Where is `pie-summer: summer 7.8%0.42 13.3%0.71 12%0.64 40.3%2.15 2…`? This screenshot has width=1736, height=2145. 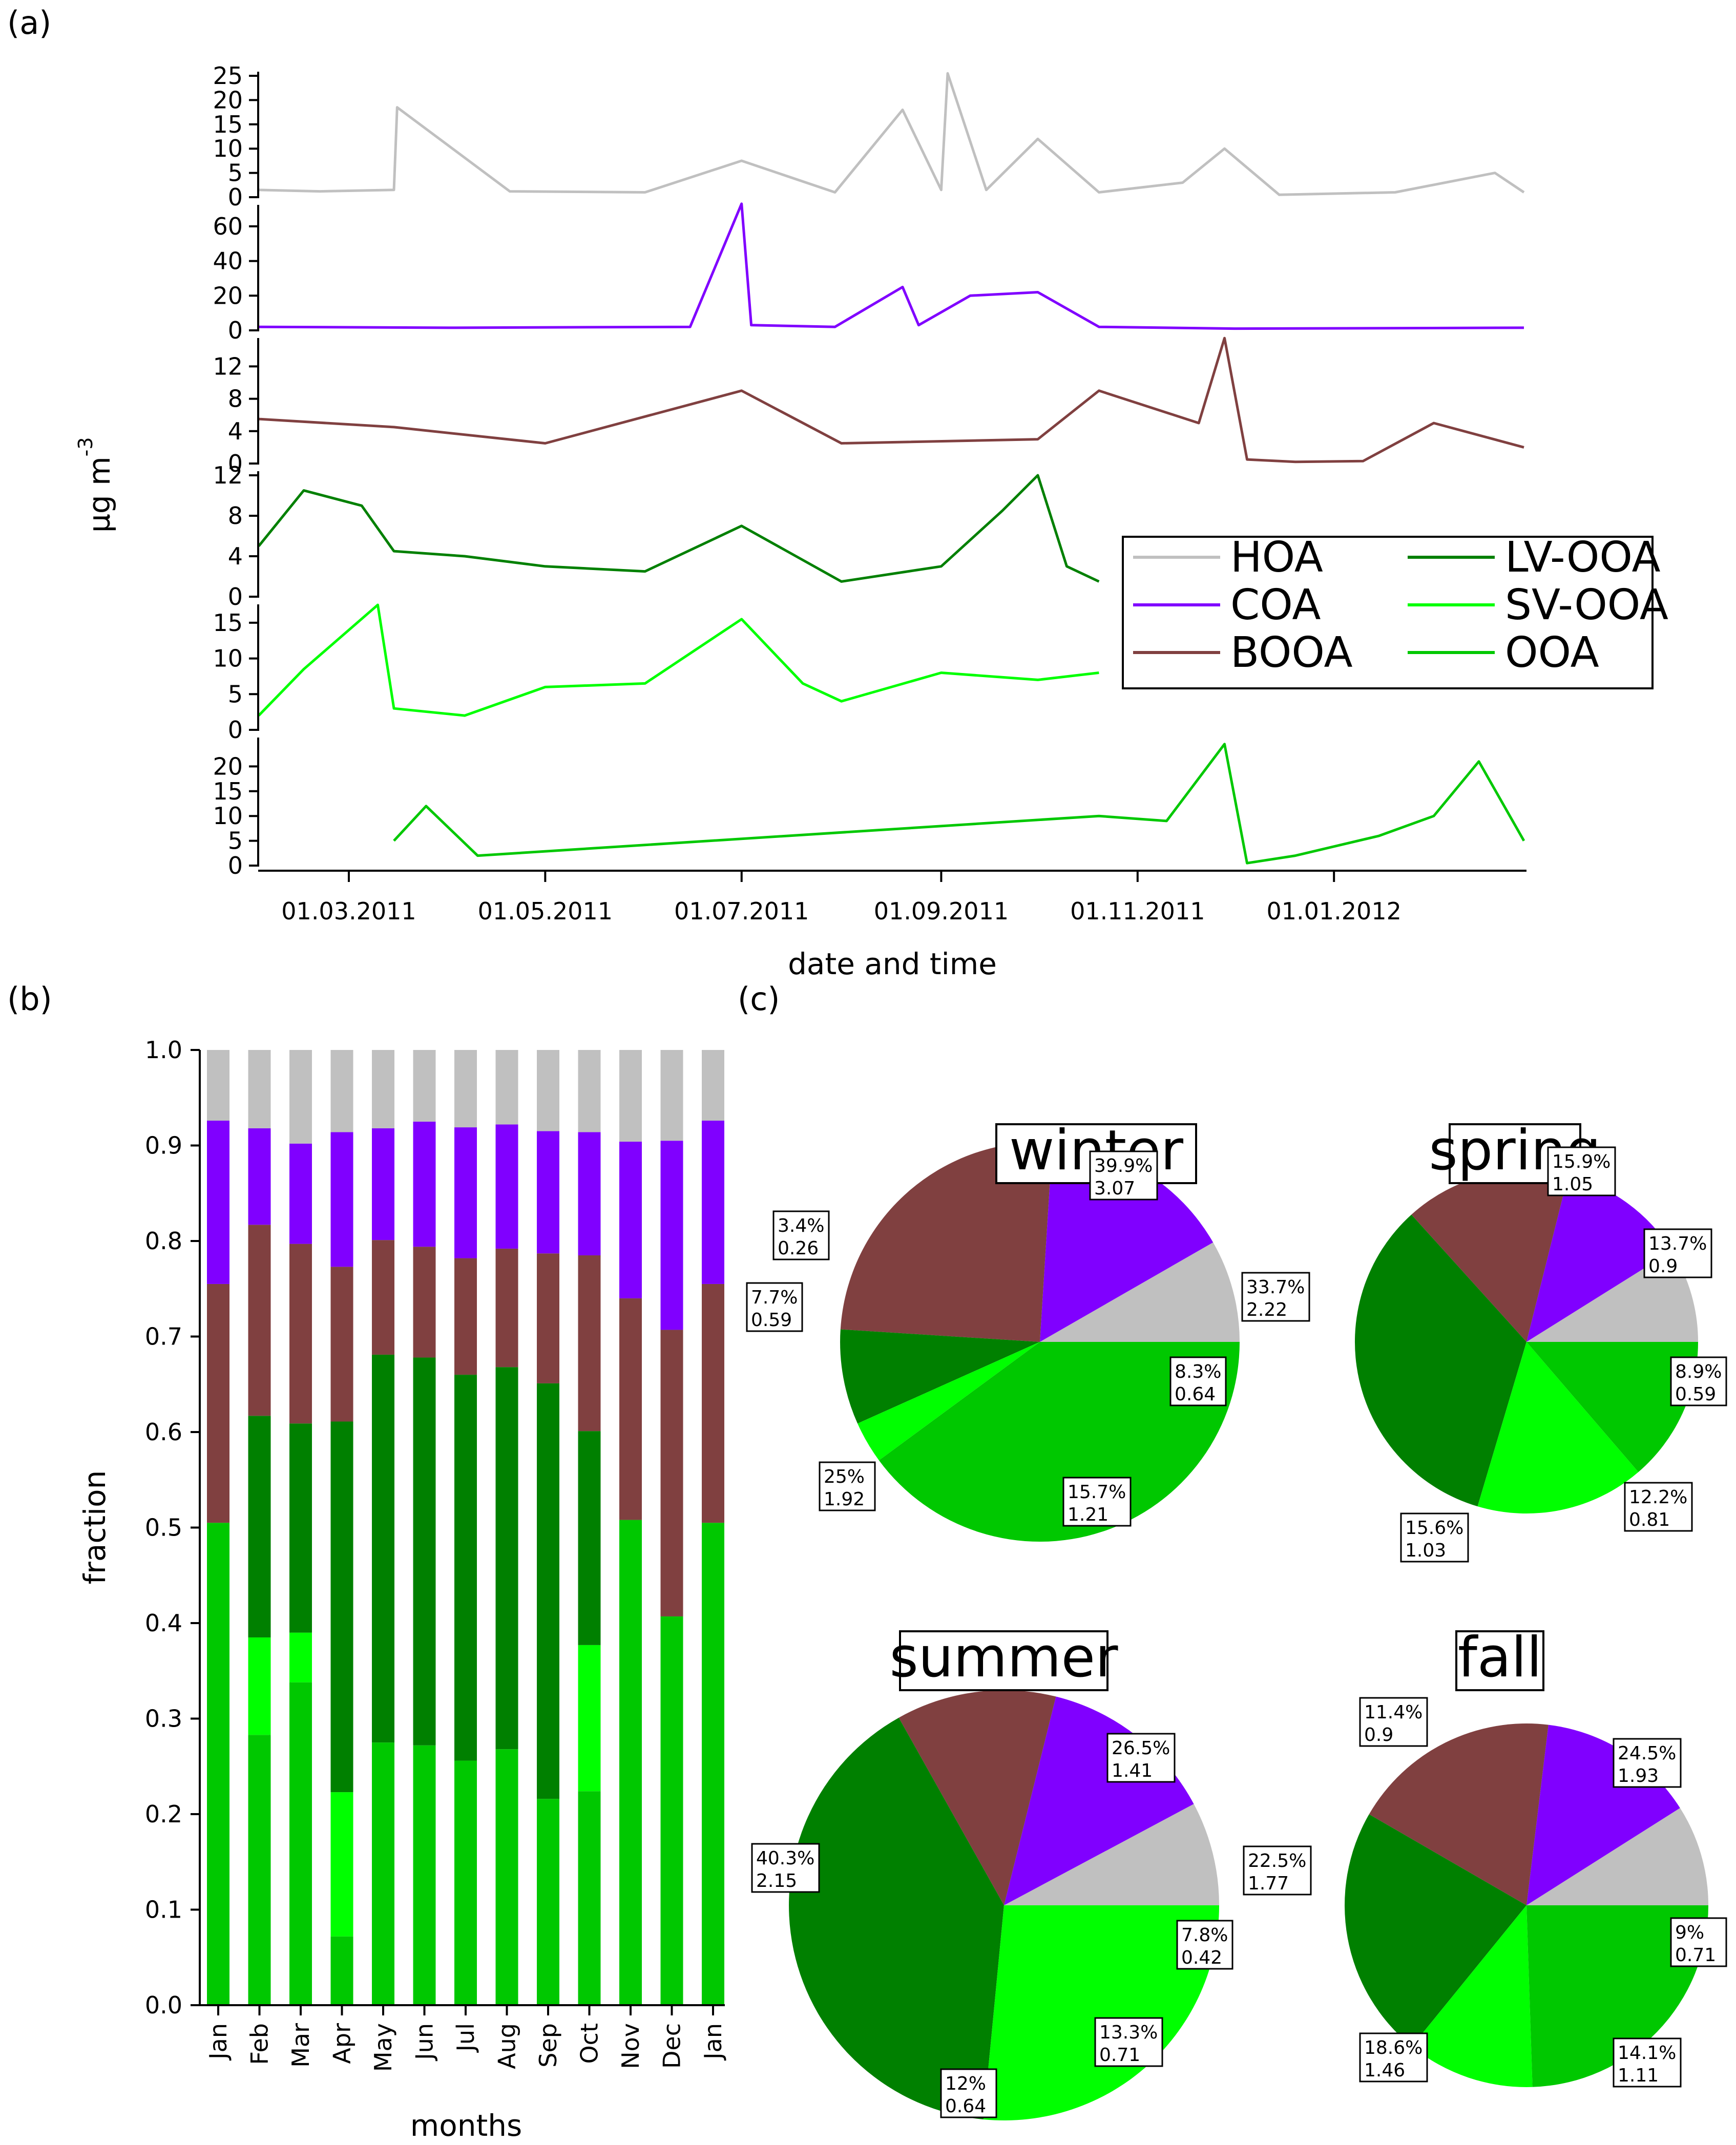
pie-summer: summer 7.8%0.42 13.3%0.71 12%0.64 40.3%2.15 2… is located at coordinates (992, 1873).